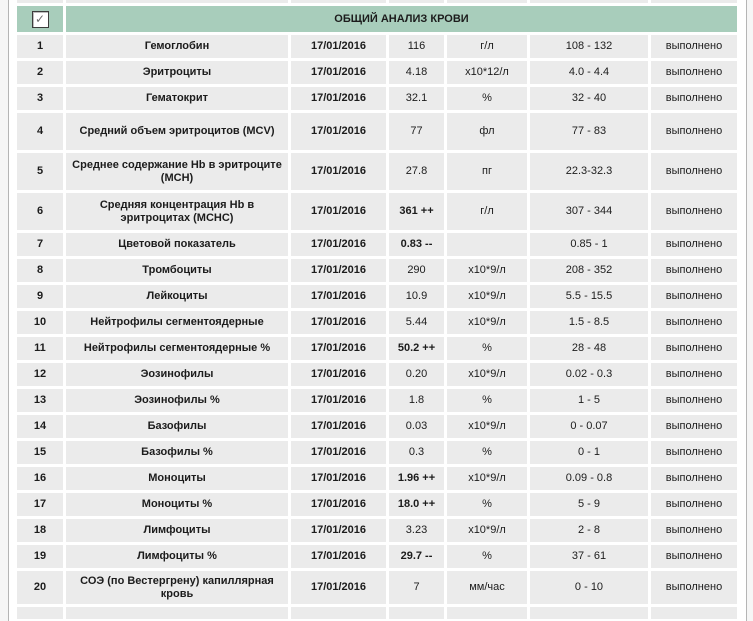 The height and width of the screenshot is (621, 753). What do you see at coordinates (40, 98) in the screenshot?
I see `row-number-cell: 3` at bounding box center [40, 98].